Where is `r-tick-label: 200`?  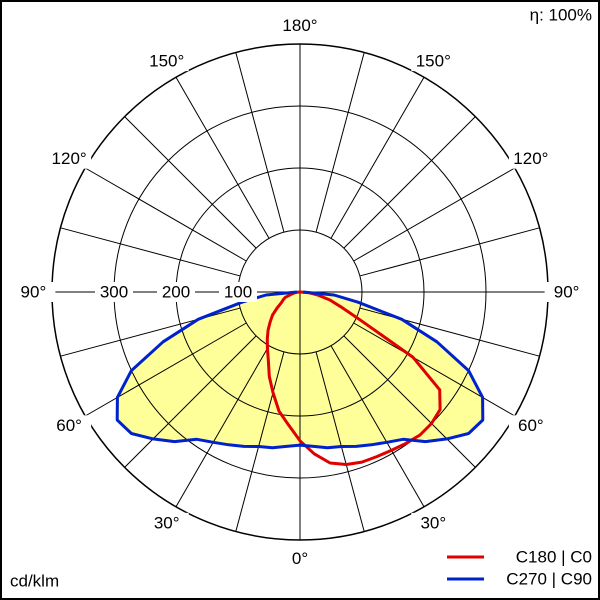 r-tick-label: 200 is located at coordinates (176, 291).